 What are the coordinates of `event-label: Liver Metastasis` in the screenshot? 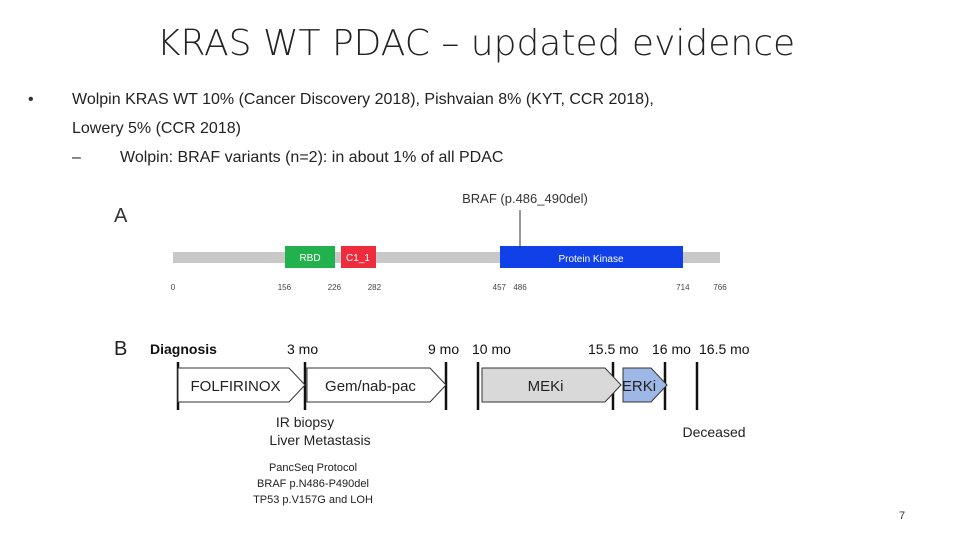 It's located at (319, 440).